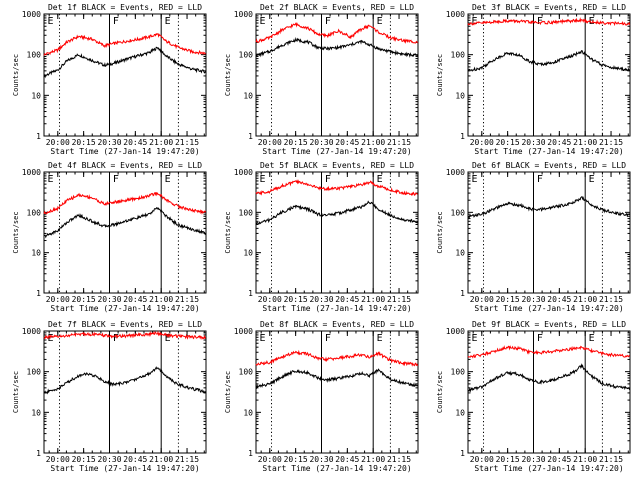 This screenshot has width=640, height=480. I want to click on panel-title: Det 6f BLACK = Events, RED = LLD, so click(549, 165).